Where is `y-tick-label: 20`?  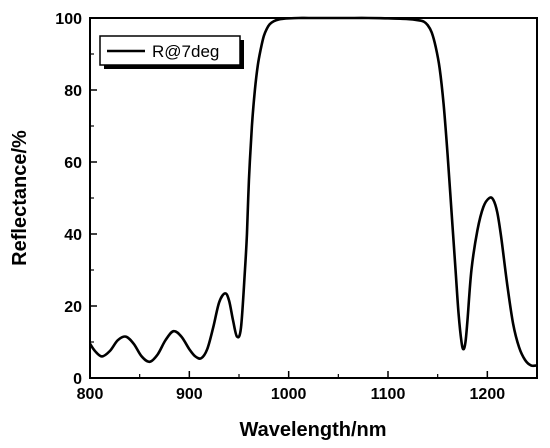
y-tick-label: 20 is located at coordinates (73, 307).